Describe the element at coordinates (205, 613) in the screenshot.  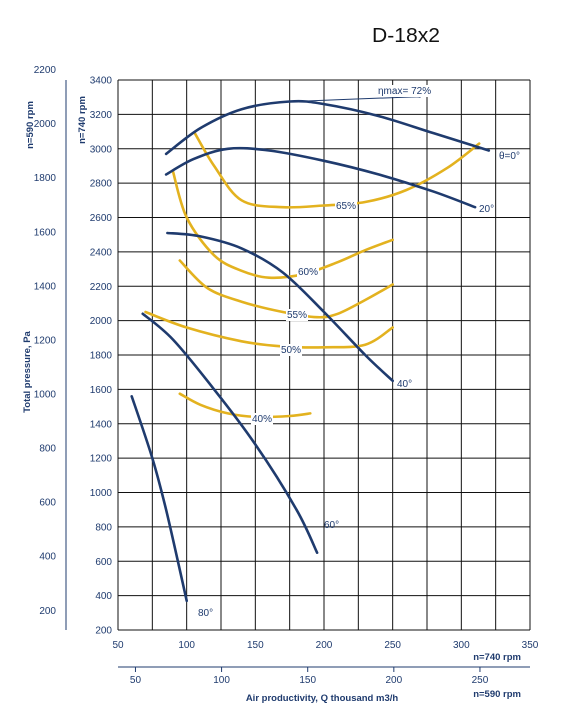
I see `label-blade-80: 80°` at that location.